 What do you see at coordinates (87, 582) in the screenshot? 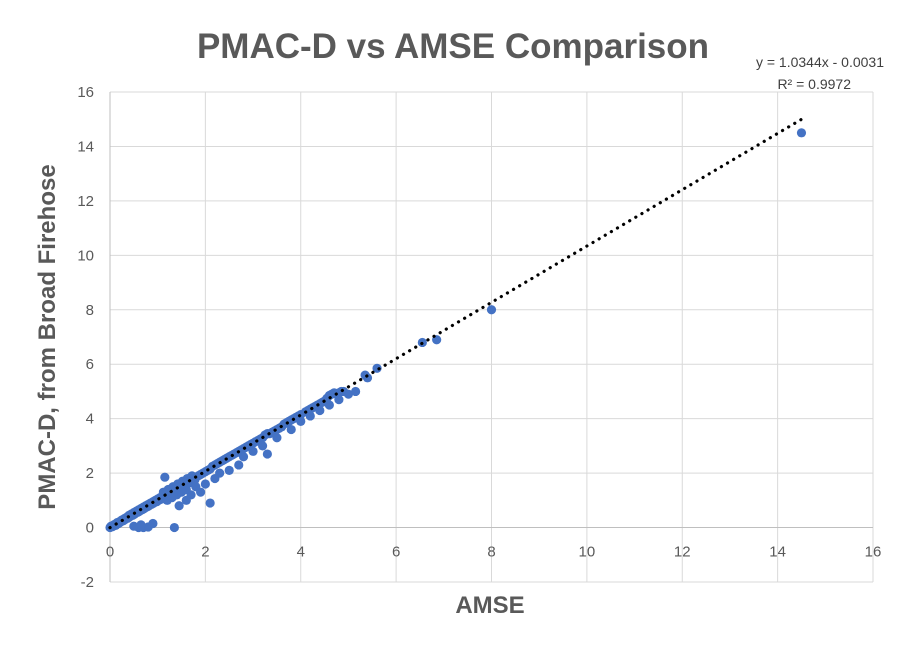
I see `y-tick-label: -2` at bounding box center [87, 582].